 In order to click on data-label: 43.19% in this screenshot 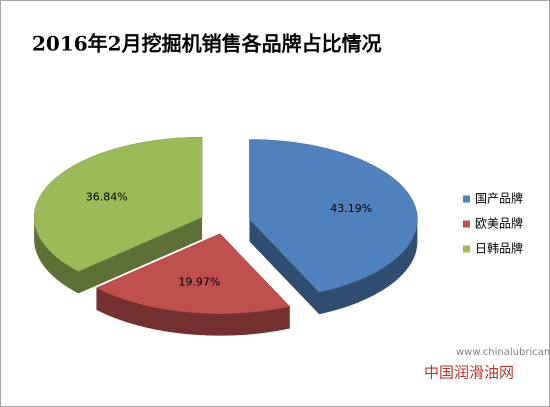, I will do `click(351, 208)`.